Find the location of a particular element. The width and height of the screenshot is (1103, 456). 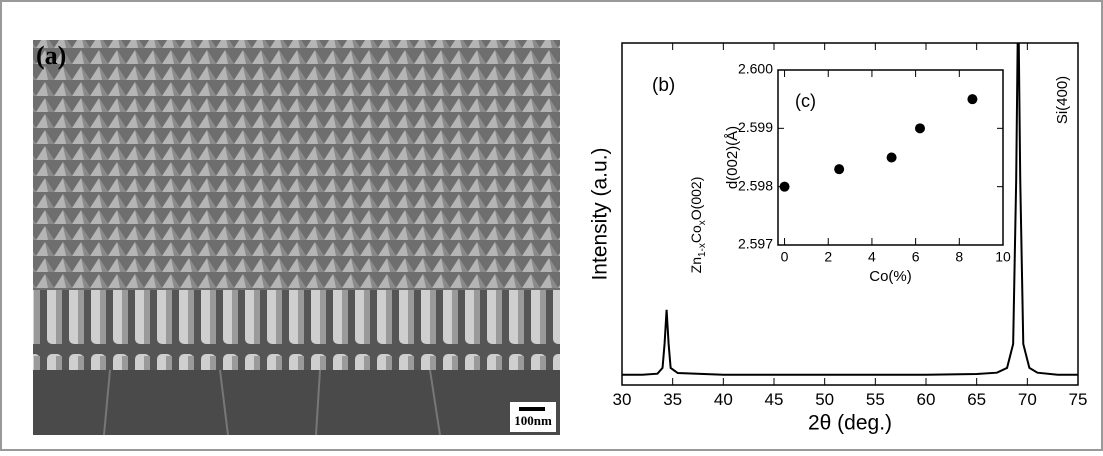

x-tick-label: 10 is located at coordinates (1003, 256).